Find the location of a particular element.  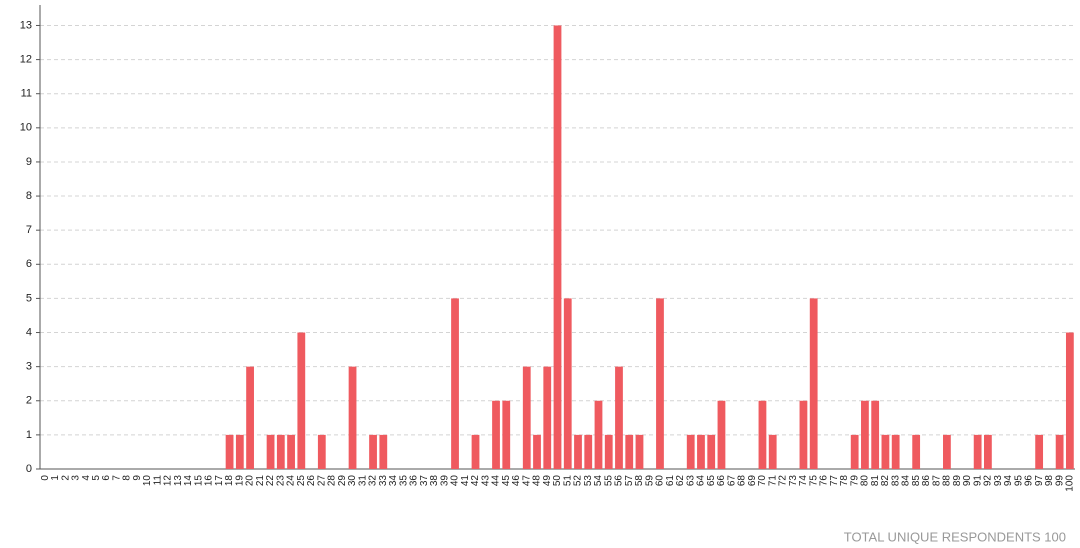

x-tick-label: 87 is located at coordinates (936, 481).